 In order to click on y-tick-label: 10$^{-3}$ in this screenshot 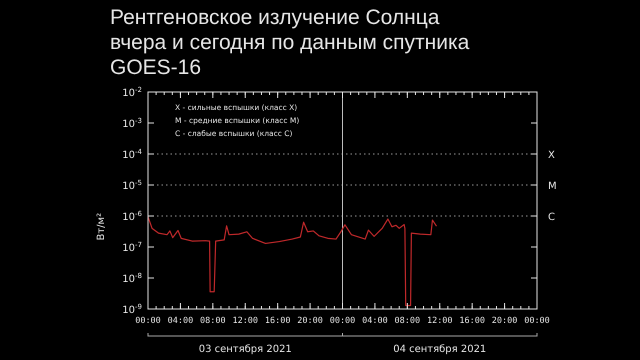, I will do `click(132, 123)`.